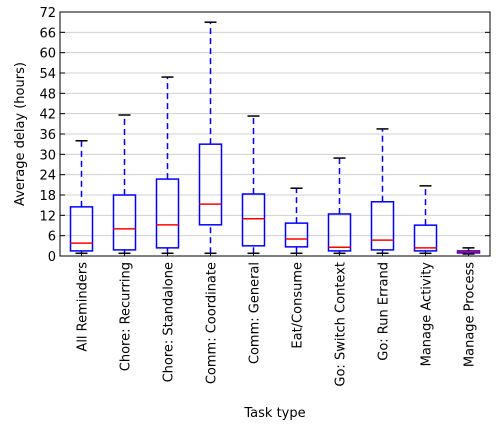 The width and height of the screenshot is (496, 425). I want to click on y-tick-label: 0, so click(52, 257).